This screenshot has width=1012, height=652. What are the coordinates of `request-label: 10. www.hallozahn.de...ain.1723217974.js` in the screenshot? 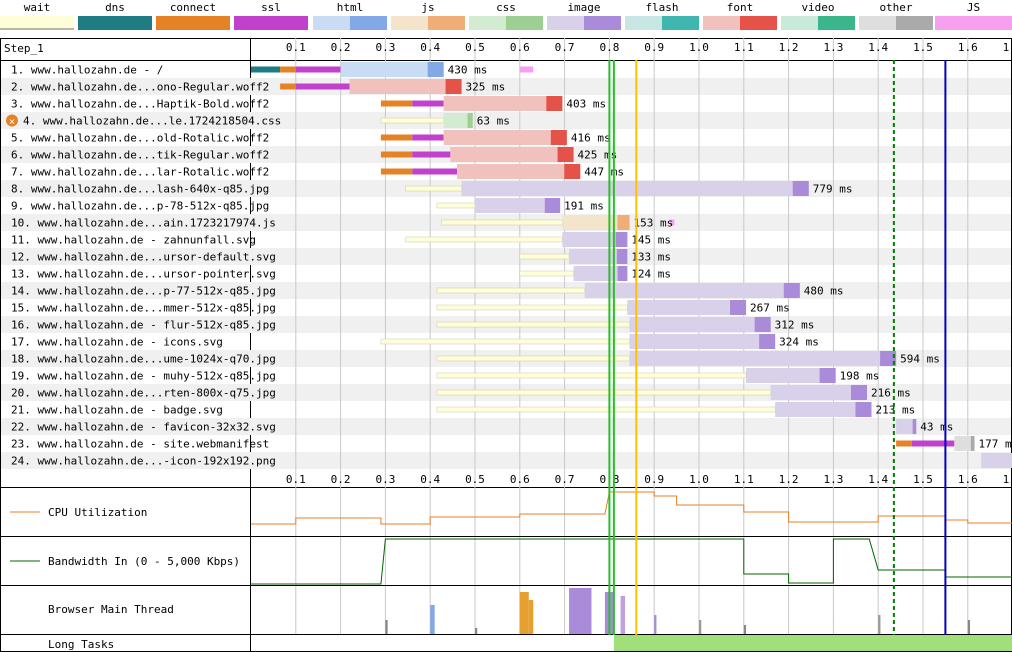 It's located at (143, 223).